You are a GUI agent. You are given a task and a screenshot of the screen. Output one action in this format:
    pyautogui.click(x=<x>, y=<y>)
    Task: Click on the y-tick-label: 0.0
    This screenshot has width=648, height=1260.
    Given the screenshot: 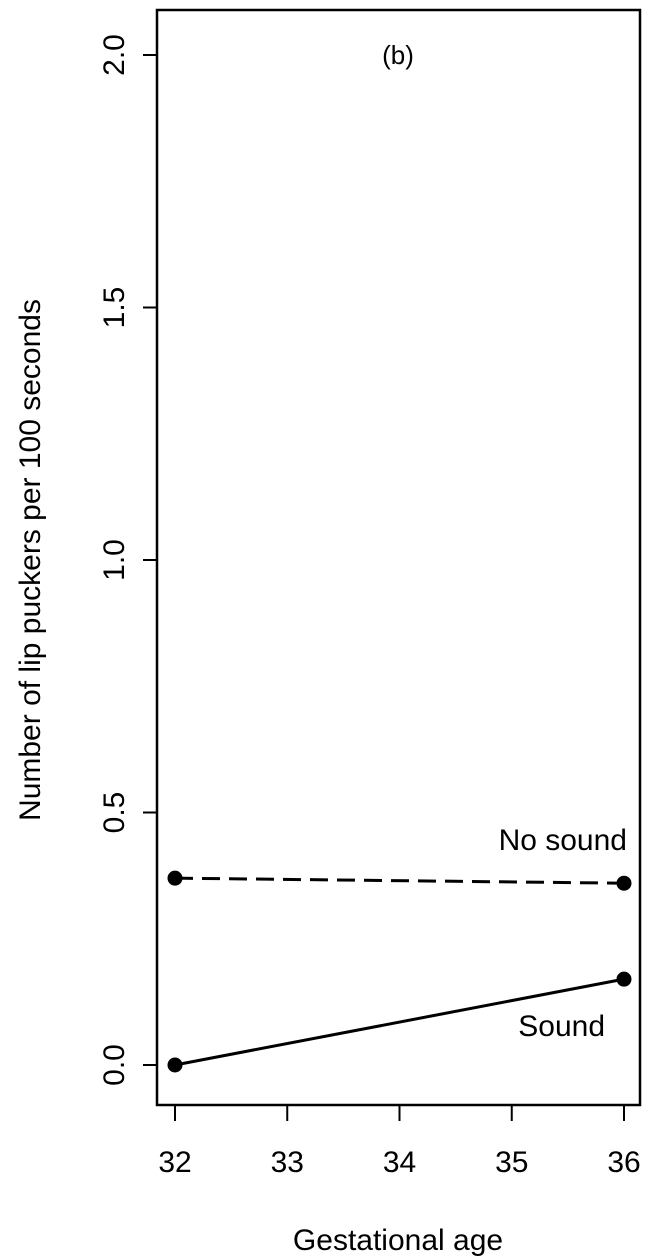 What is the action you would take?
    pyautogui.click(x=114, y=1065)
    